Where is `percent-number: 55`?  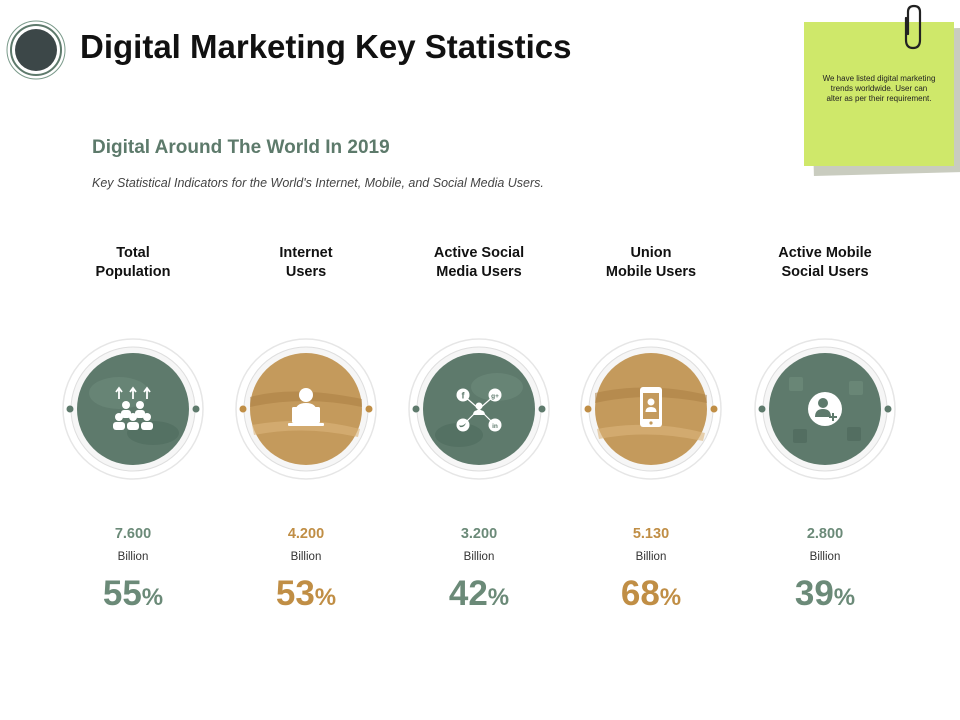
percent-number: 55 is located at coordinates (122, 593).